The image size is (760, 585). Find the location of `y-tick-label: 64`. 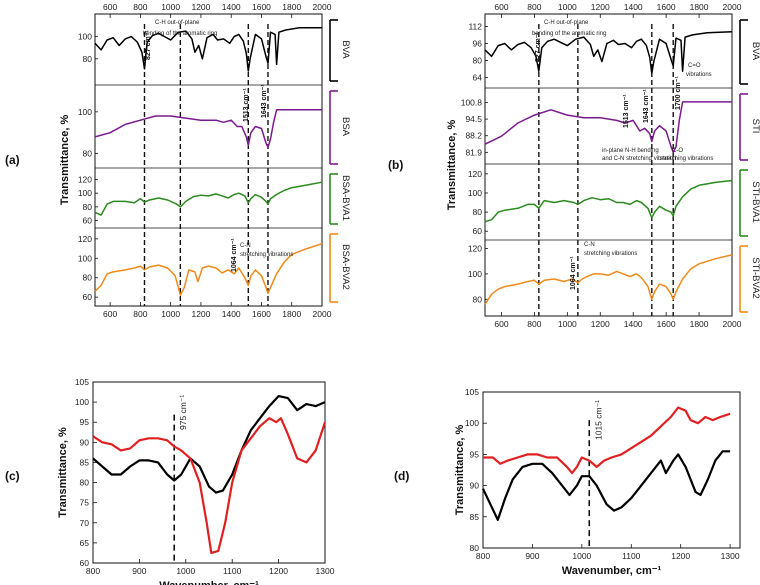

y-tick-label: 64 is located at coordinates (478, 78).